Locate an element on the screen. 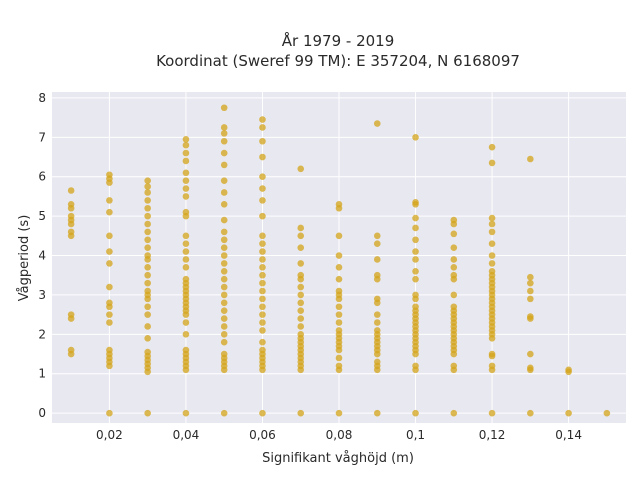 This screenshot has height=480, width=640. y-tick-label: 5 is located at coordinates (42, 216).